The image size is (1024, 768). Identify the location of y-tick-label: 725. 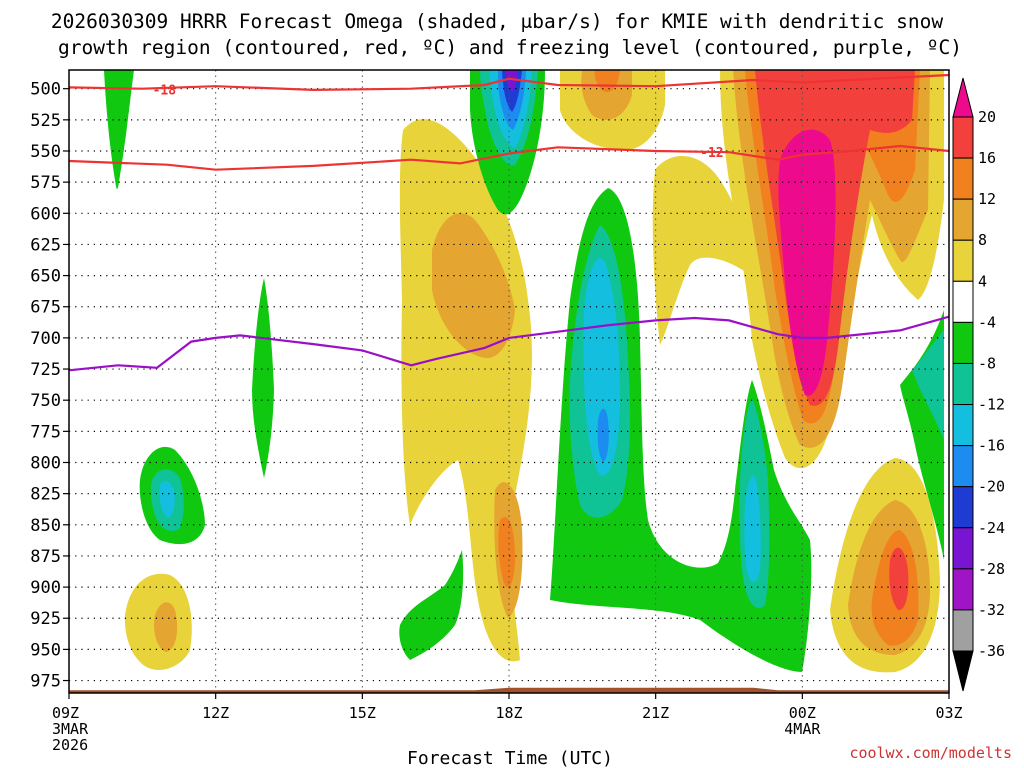
(45, 370).